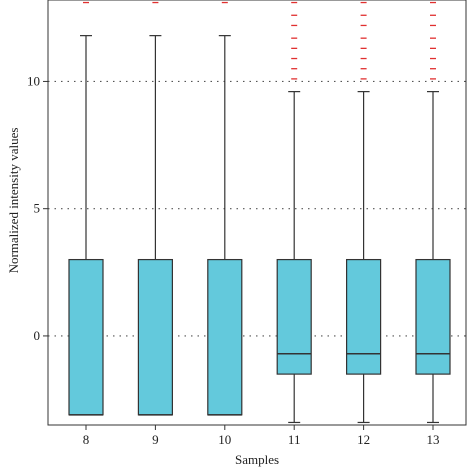 This screenshot has height=470, width=474. Describe the element at coordinates (37, 335) in the screenshot. I see `y-tick-label: 0` at that location.